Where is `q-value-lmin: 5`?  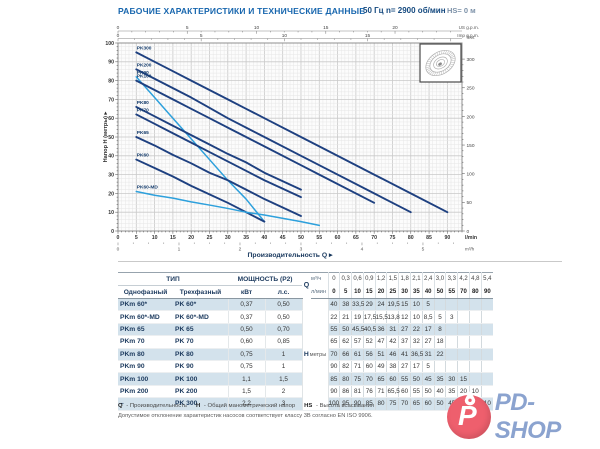
q-value-lmin: 5 is located at coordinates (345, 292).